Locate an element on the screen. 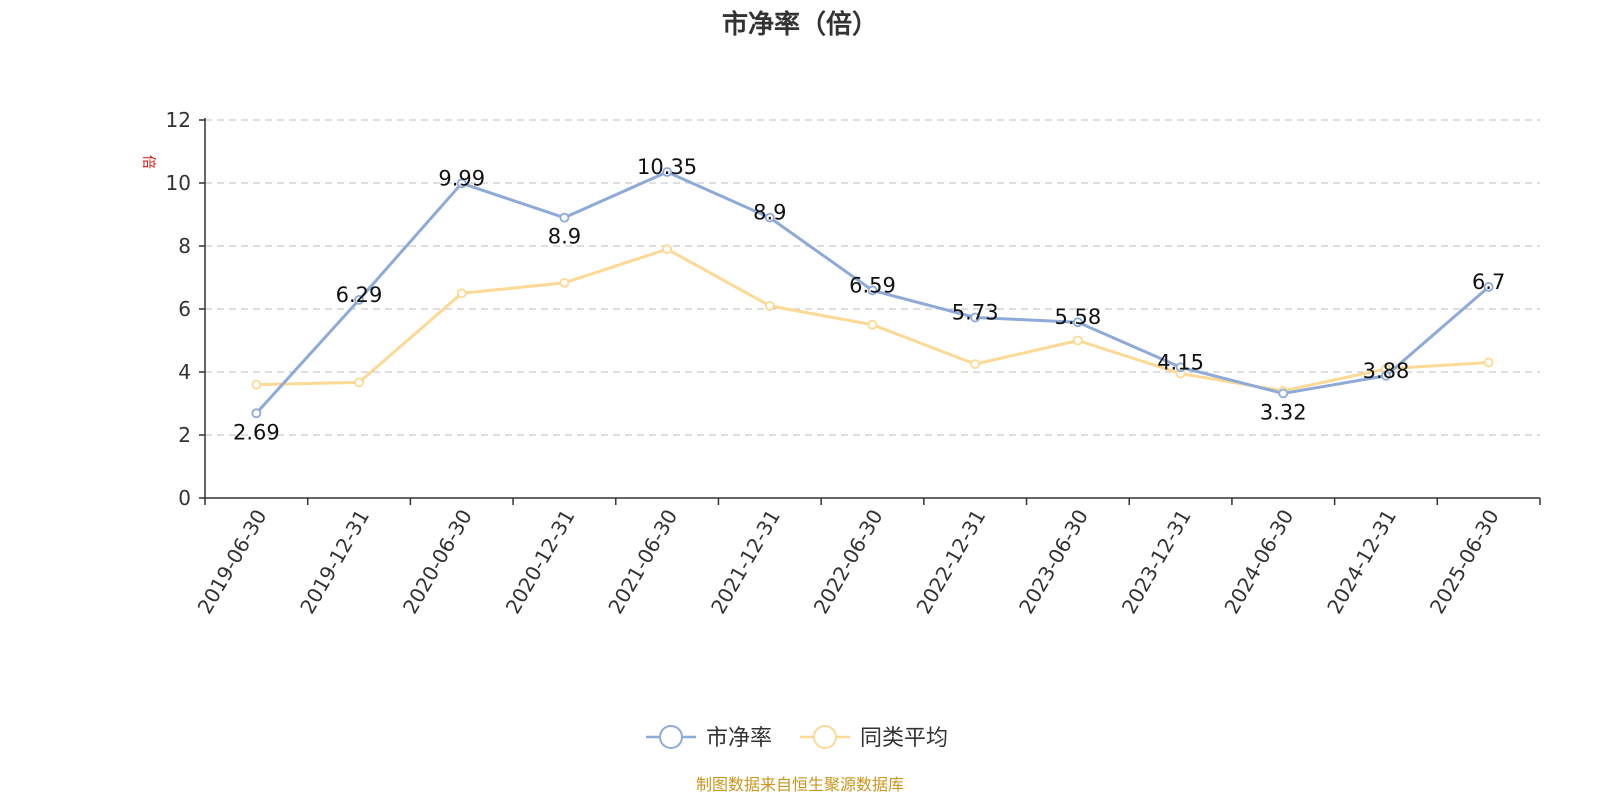 The width and height of the screenshot is (1600, 800). y-tick-label: 10 is located at coordinates (178, 183).